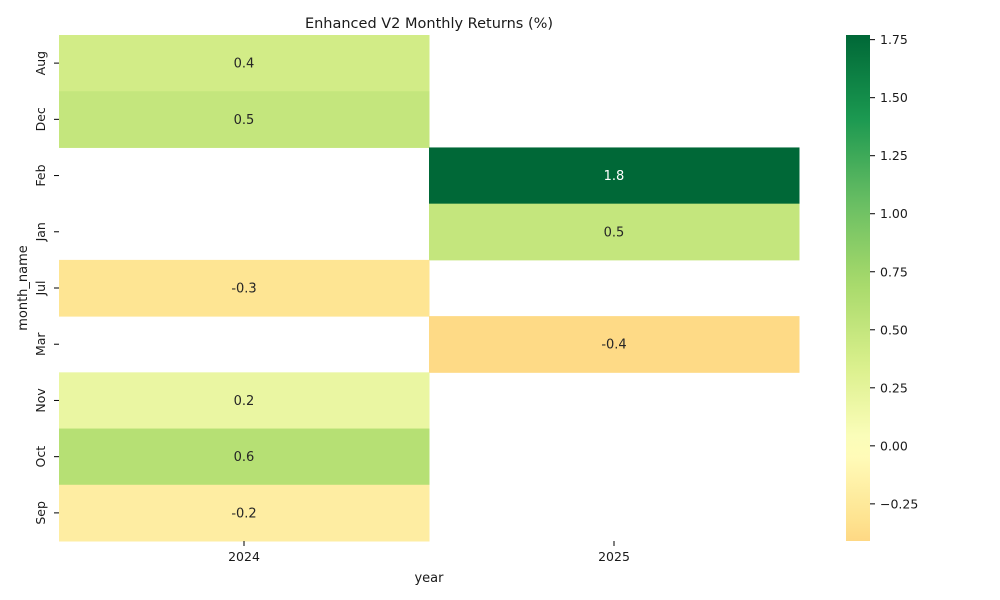 This screenshot has width=1000, height=600. I want to click on cell-annotation: -0.3, so click(243, 289).